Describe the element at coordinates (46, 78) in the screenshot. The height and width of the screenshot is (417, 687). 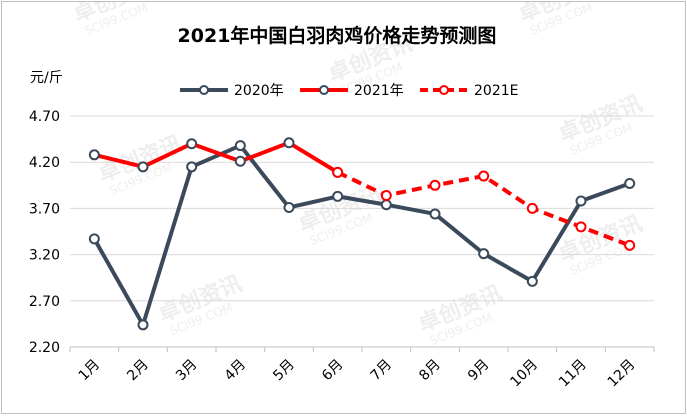
I see `y-axis-label: 元/斤` at that location.